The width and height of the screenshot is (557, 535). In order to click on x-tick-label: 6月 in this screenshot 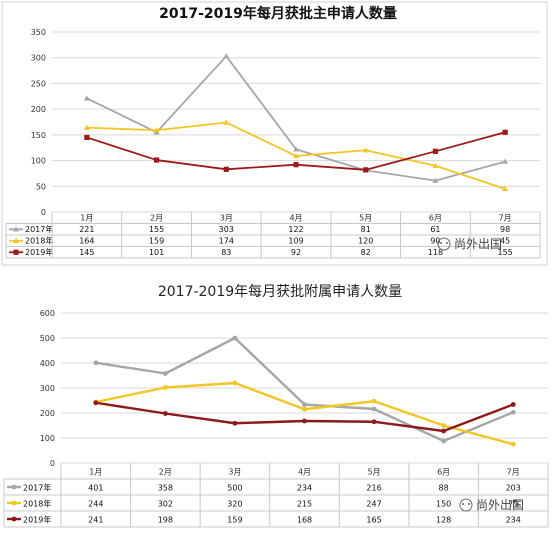, I will do `click(435, 217)`.